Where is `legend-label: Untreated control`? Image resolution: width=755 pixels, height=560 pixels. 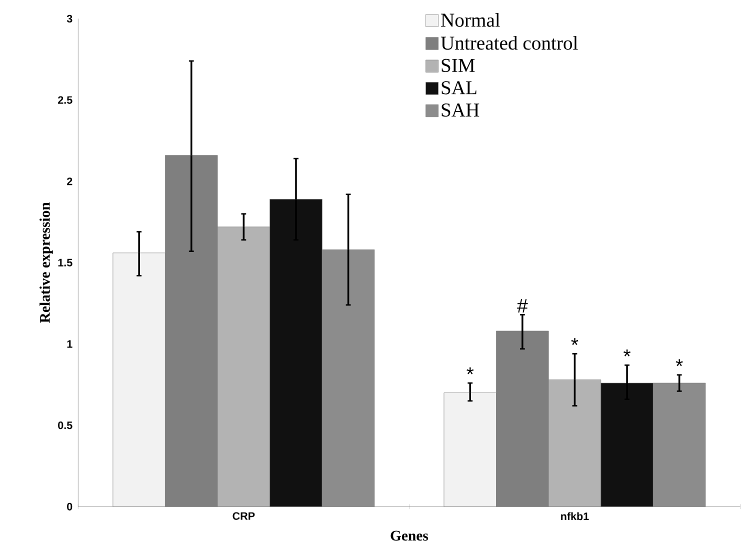
legend-label: Untreated control is located at coordinates (509, 43).